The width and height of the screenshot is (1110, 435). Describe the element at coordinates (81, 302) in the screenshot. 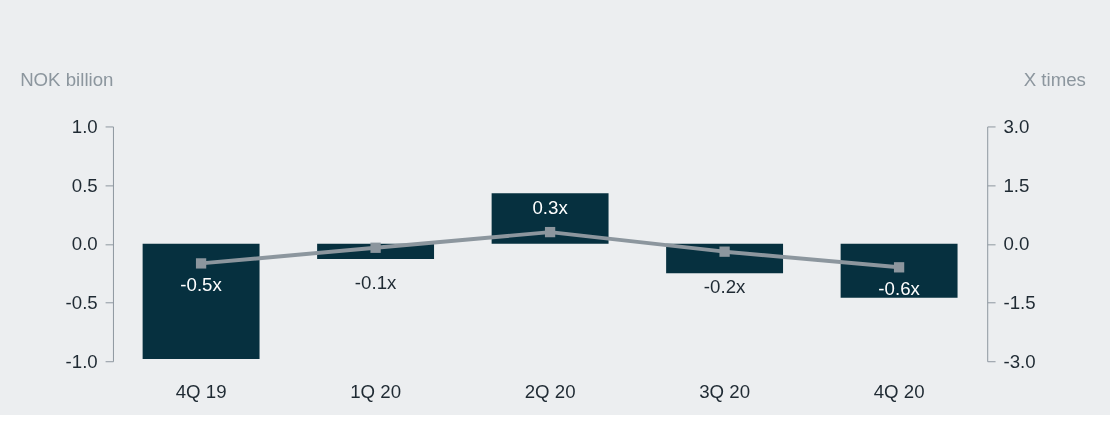

I see `y-tick-label: -0.5` at that location.